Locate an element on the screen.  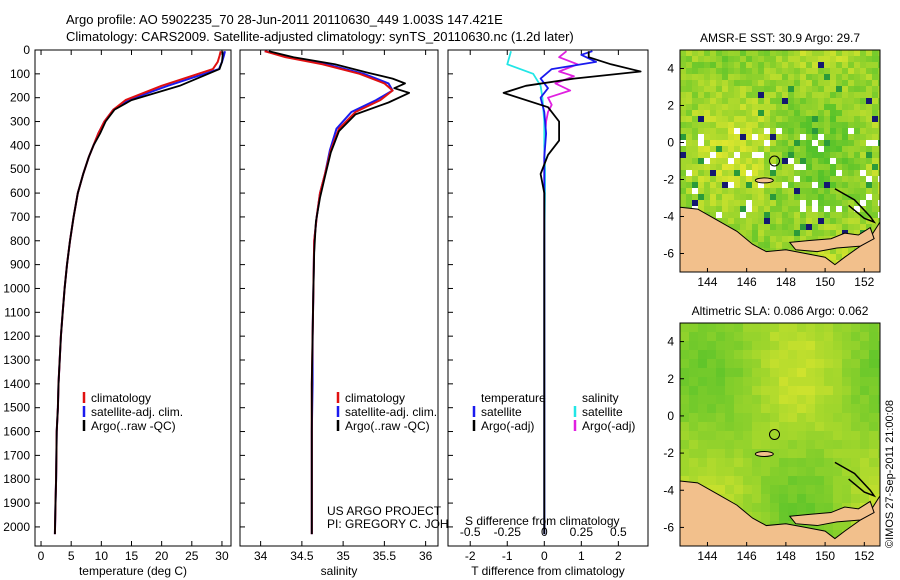
sst-map-land-manus is located at coordinates (764, 180).